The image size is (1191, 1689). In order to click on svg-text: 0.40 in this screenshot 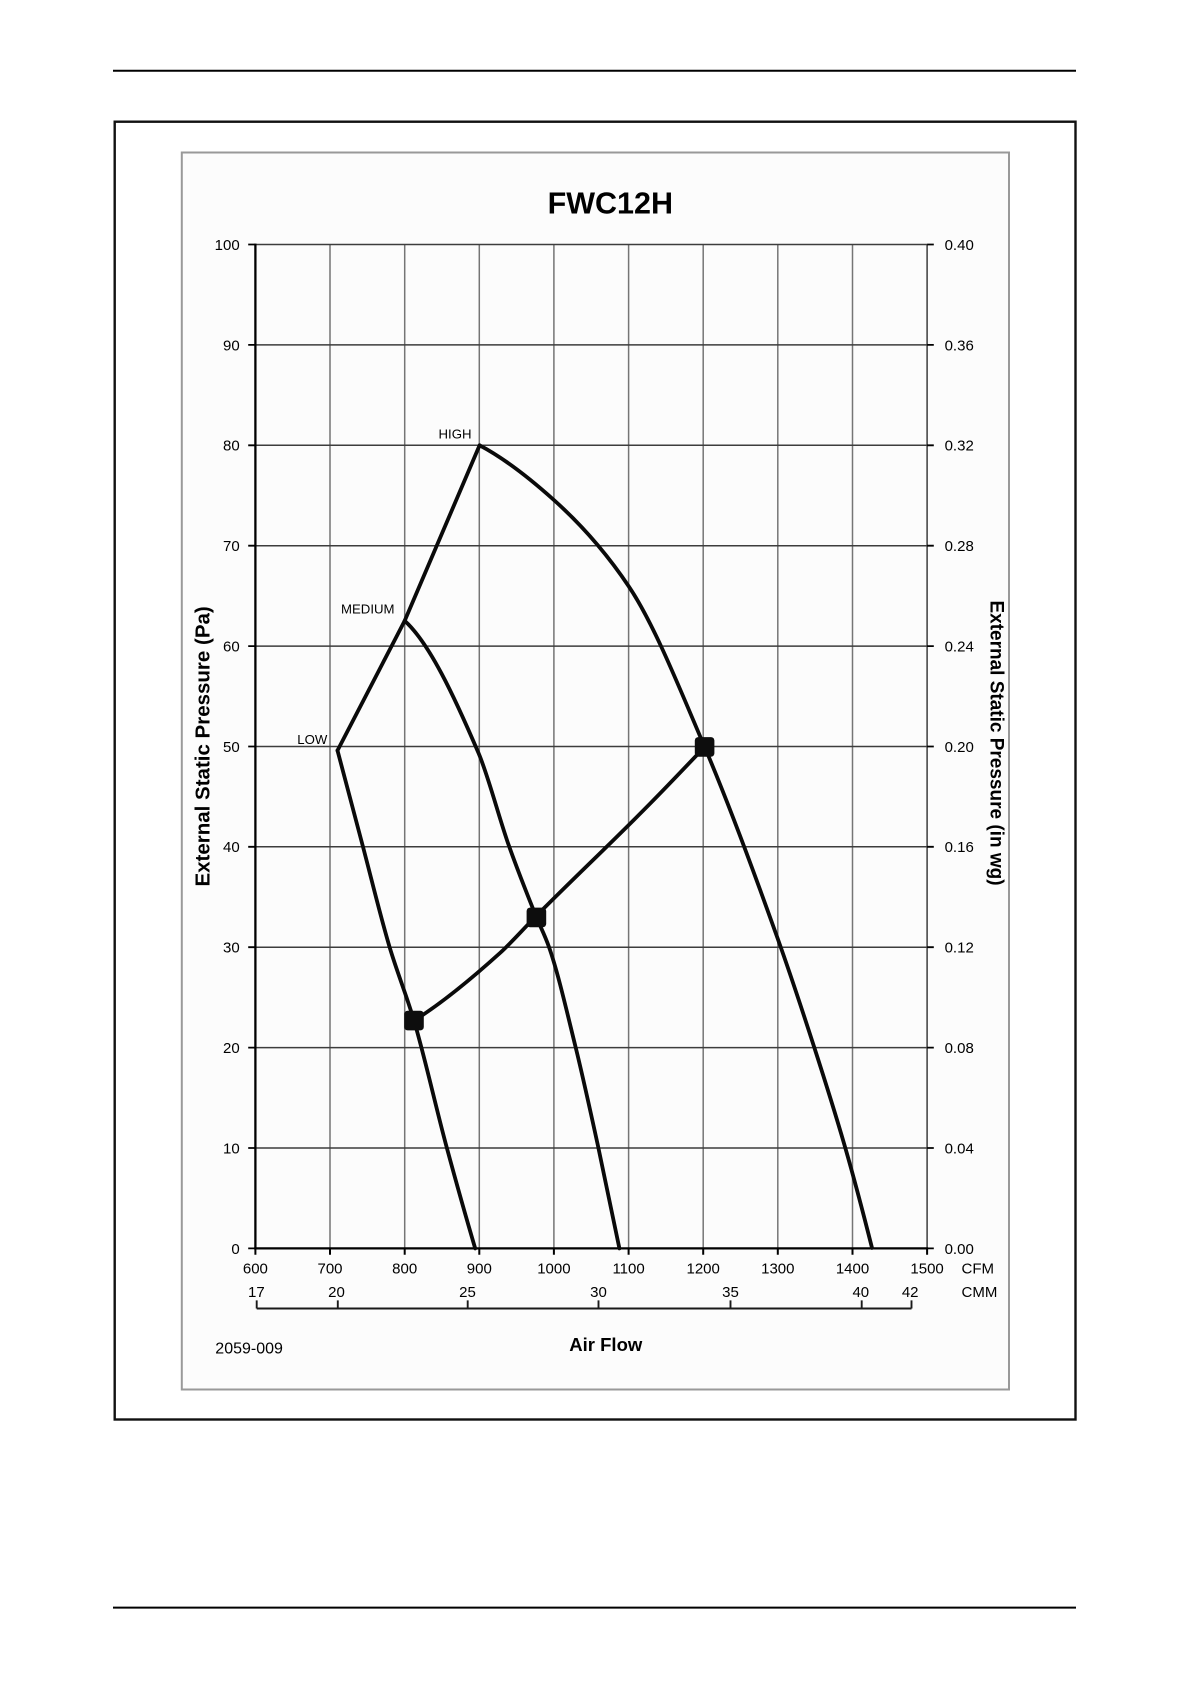, I will do `click(959, 245)`.